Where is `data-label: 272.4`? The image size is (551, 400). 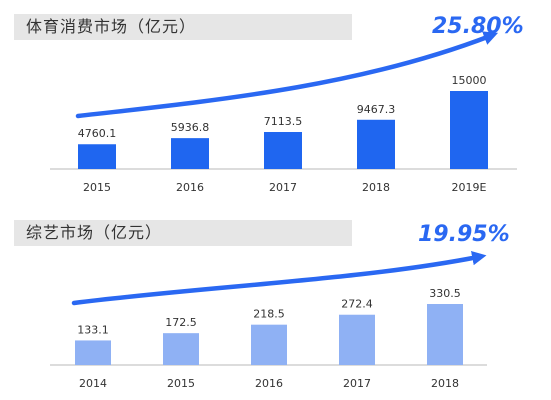
data-label: 272.4 is located at coordinates (357, 304).